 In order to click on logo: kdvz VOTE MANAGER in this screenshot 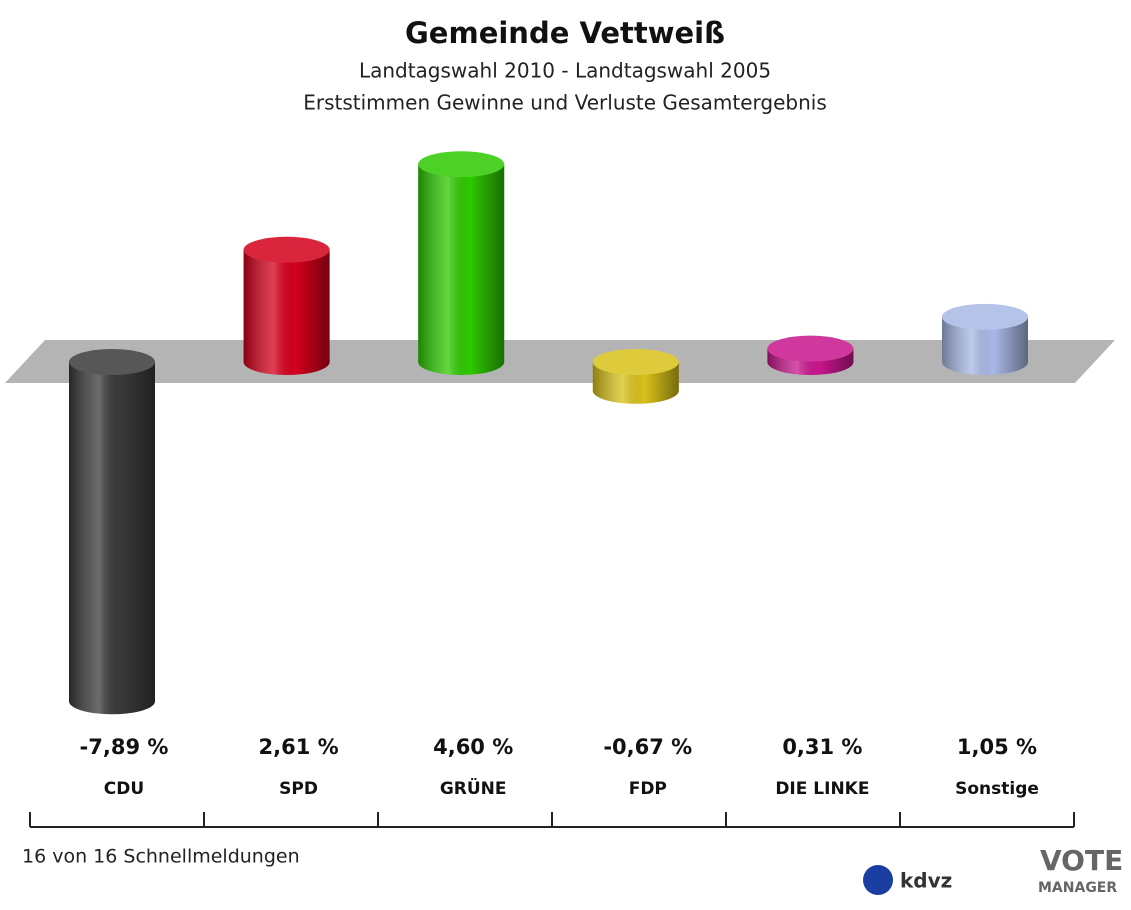, I will do `click(993, 870)`.